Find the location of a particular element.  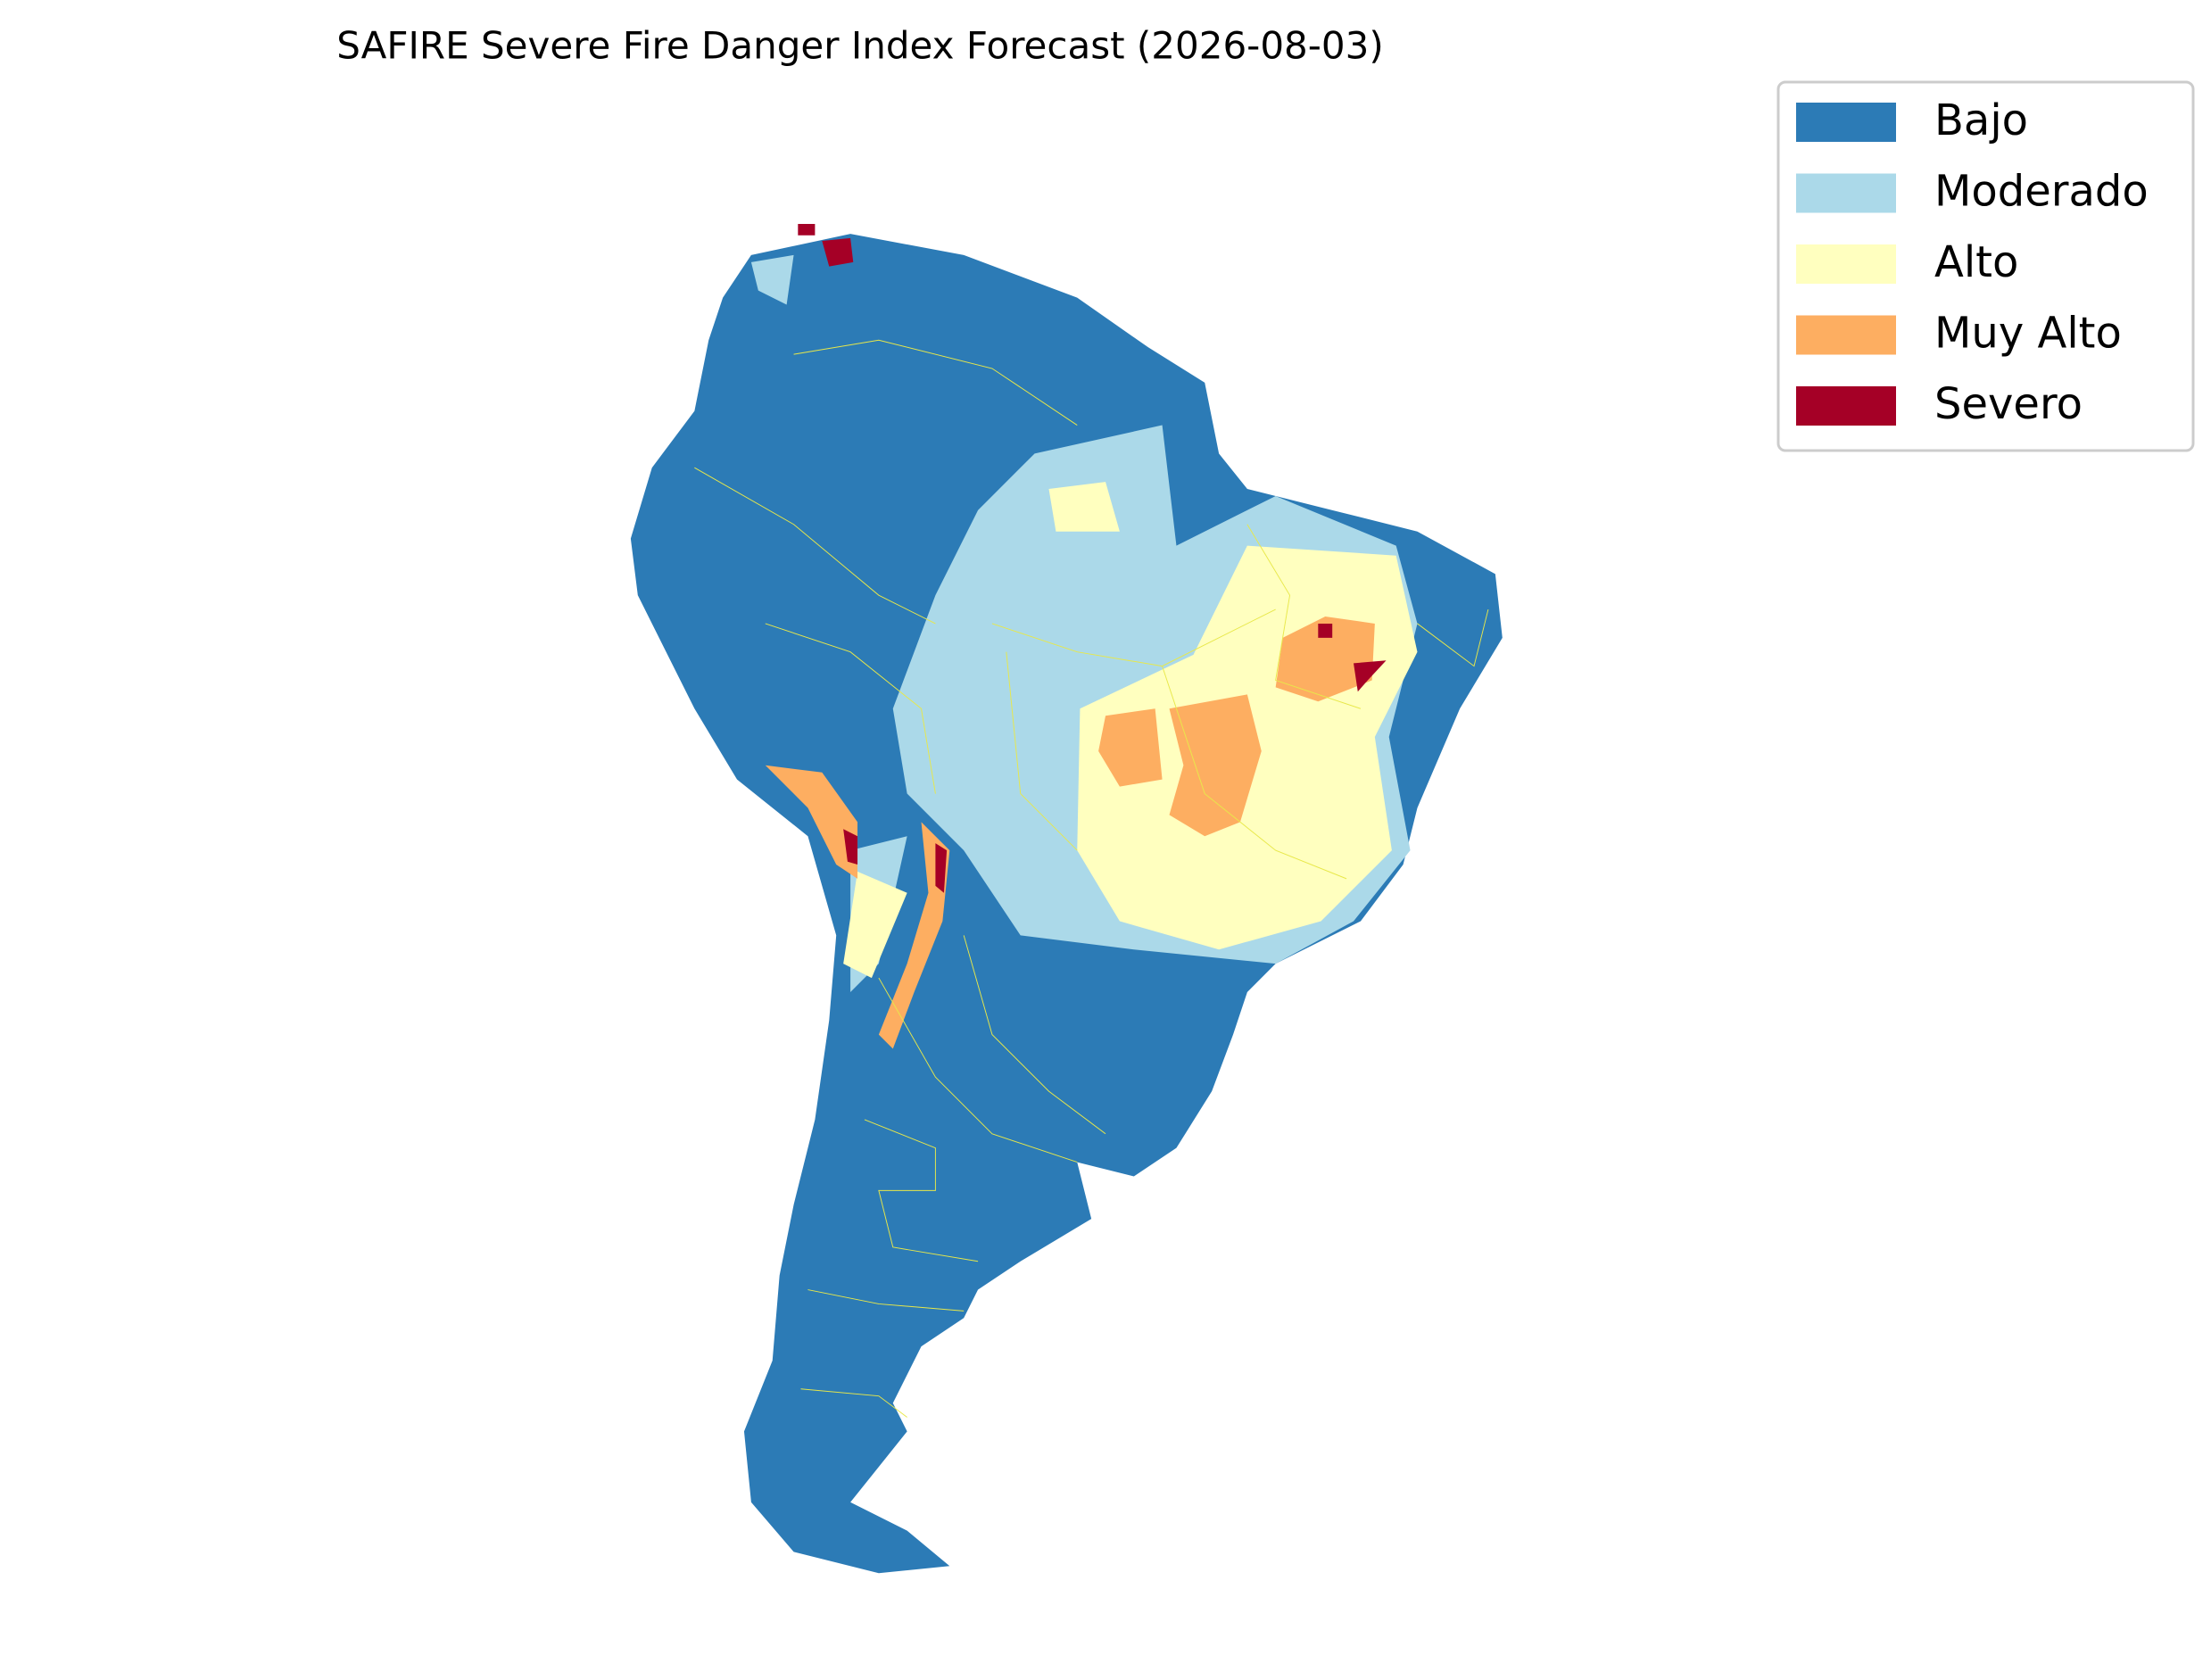

legend-label: Moderado is located at coordinates (2041, 192).